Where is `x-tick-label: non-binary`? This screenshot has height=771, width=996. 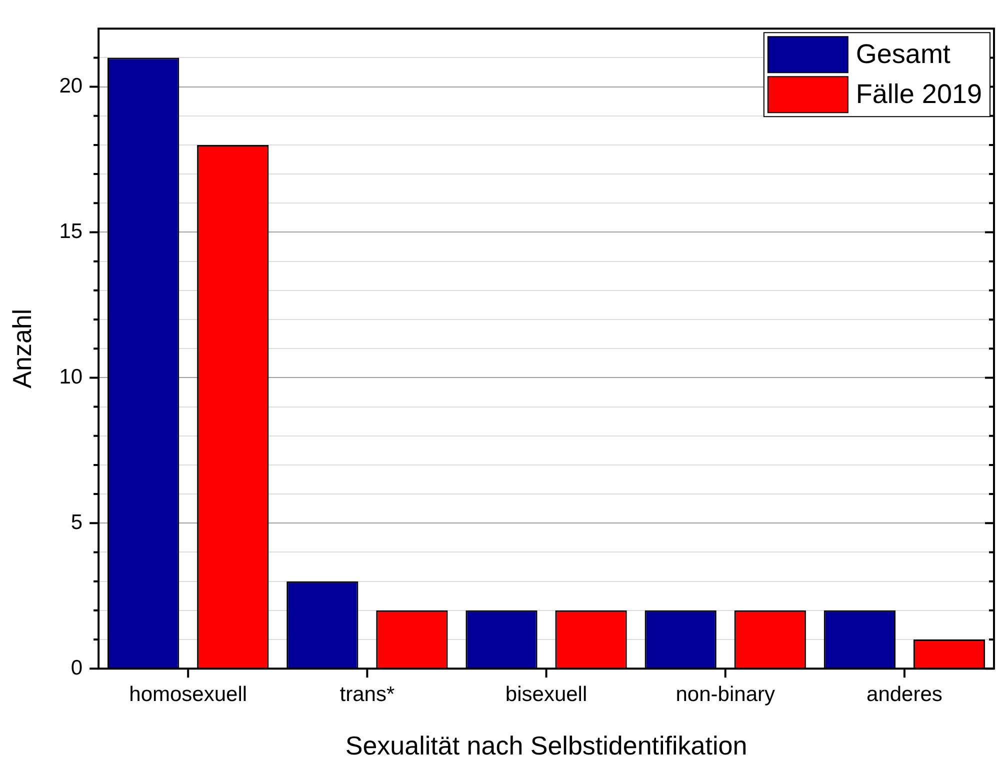 x-tick-label: non-binary is located at coordinates (726, 694).